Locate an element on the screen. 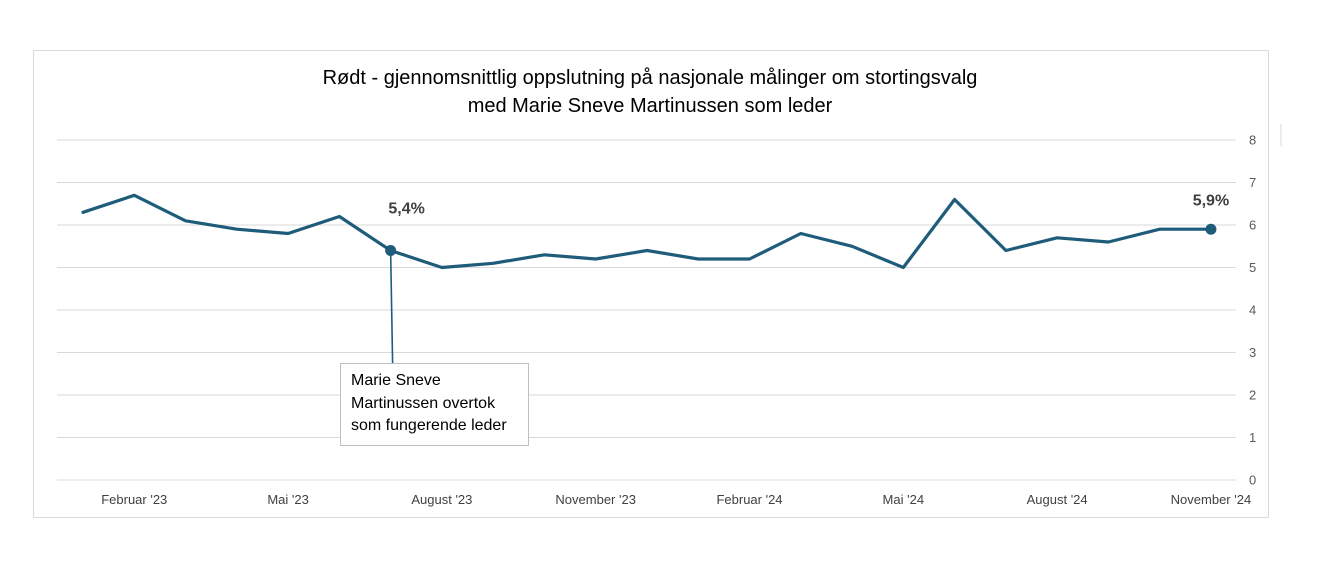 This screenshot has width=1331, height=577. annotation-leader-line is located at coordinates (391, 307).